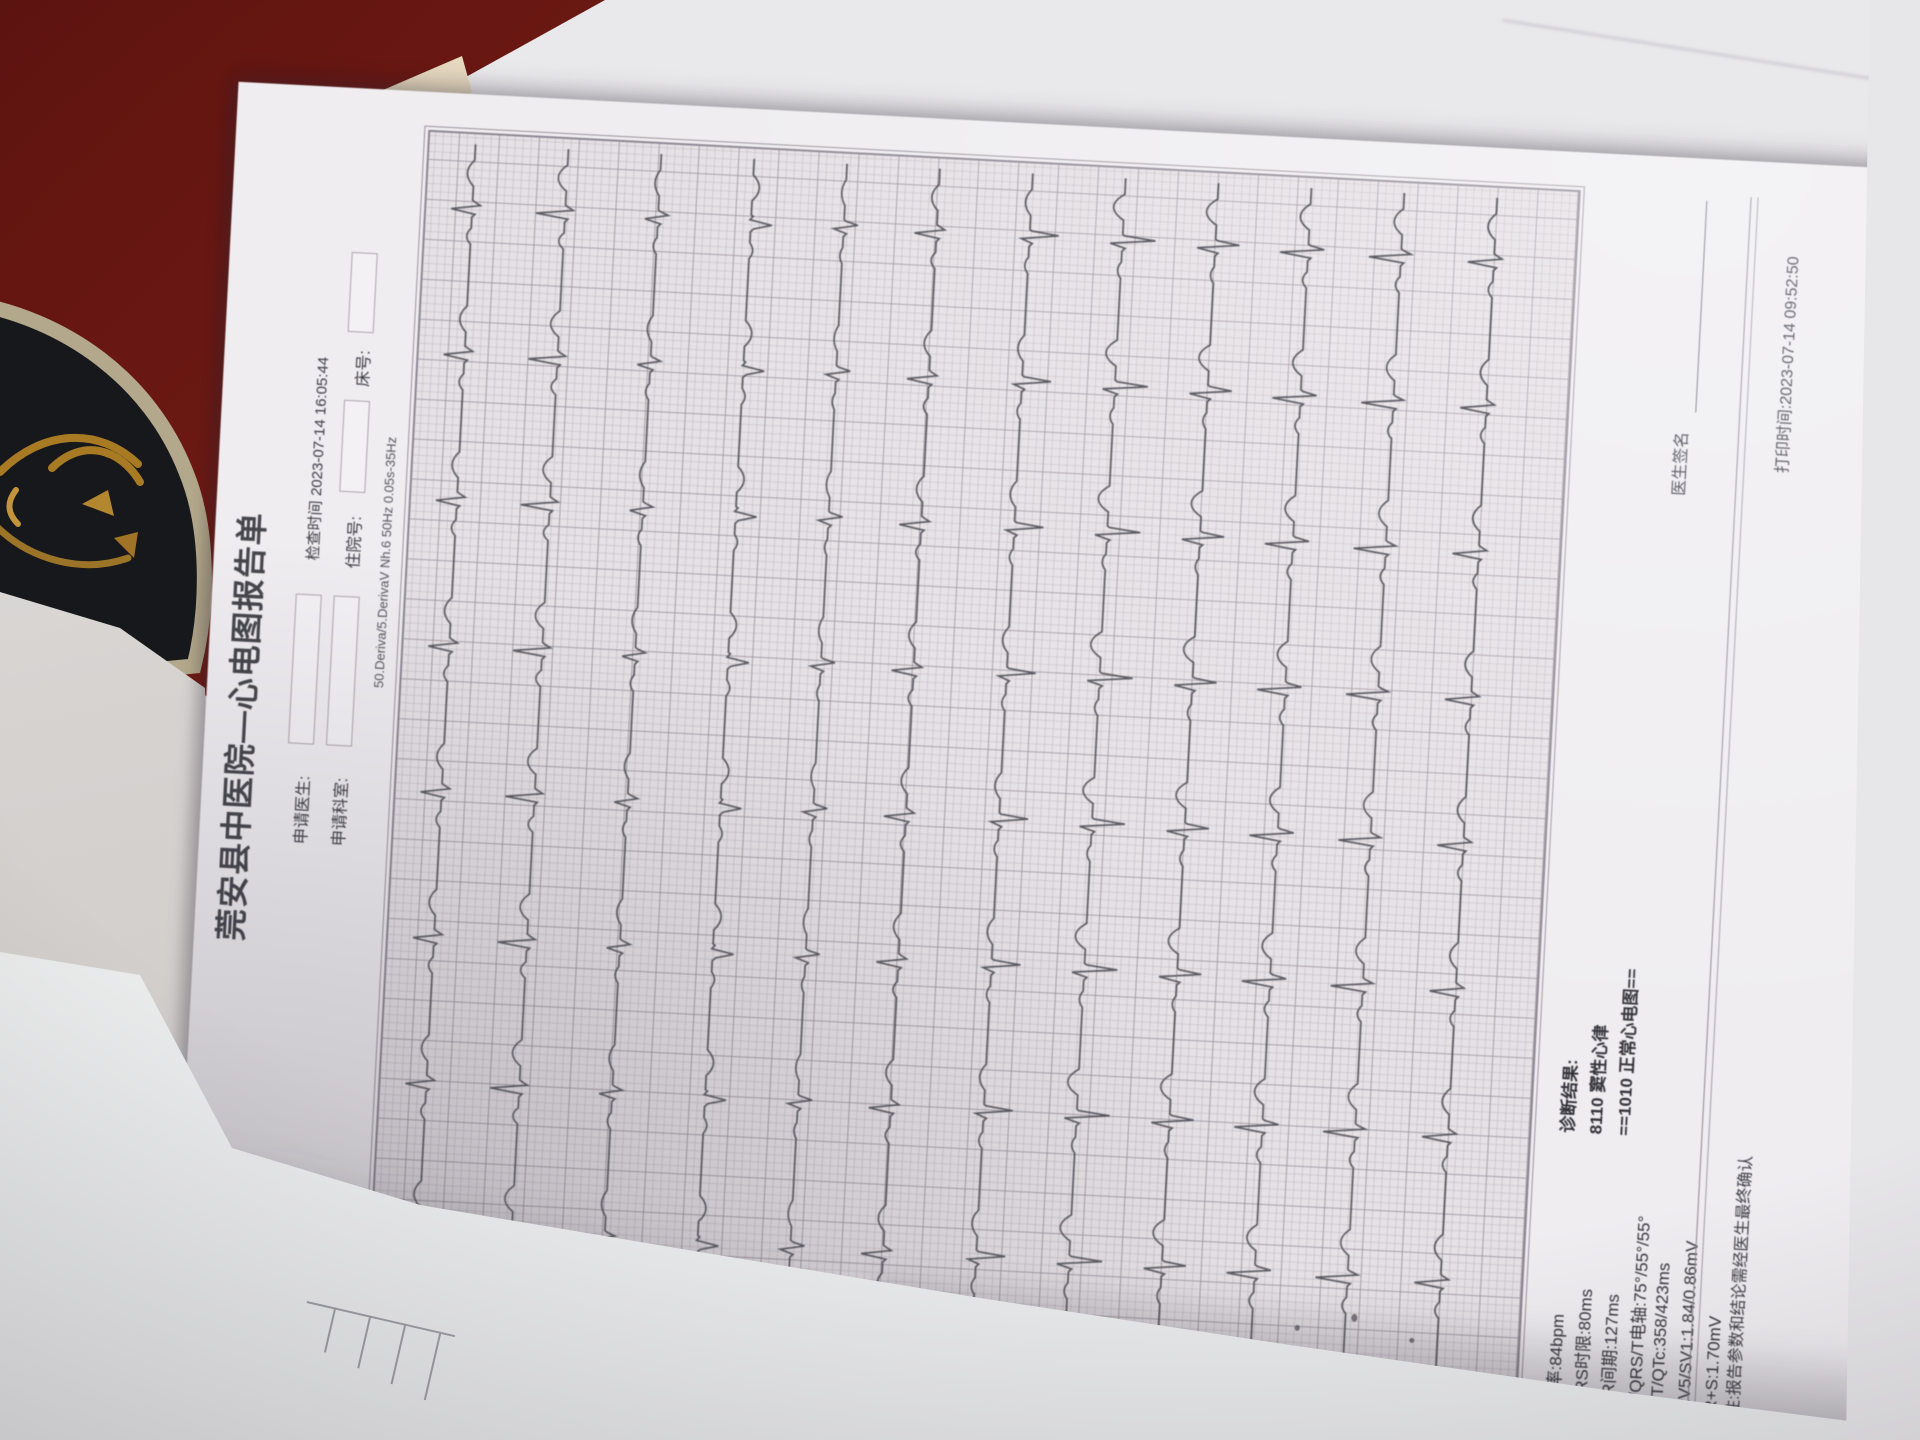 This screenshot has height=1440, width=1920. I want to click on black-gold-tray, so click(106, 497).